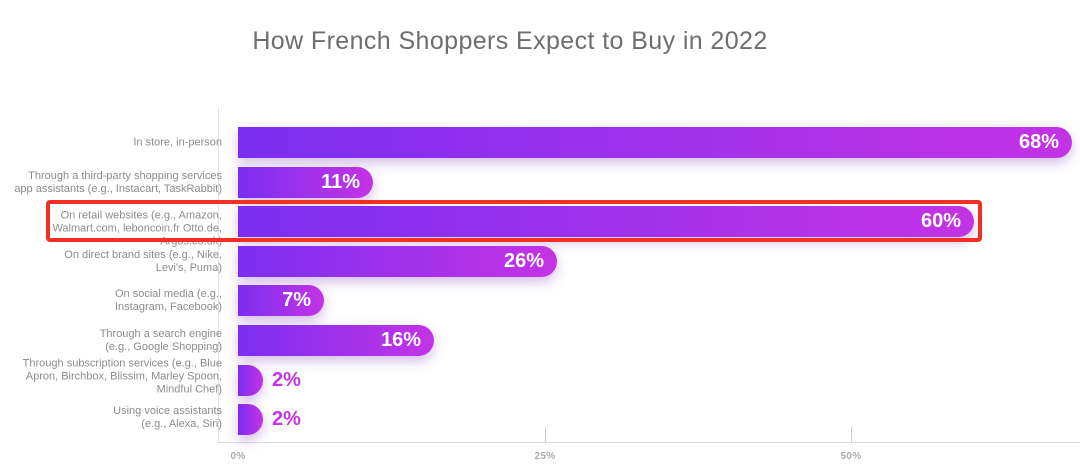 The width and height of the screenshot is (1080, 469). I want to click on bar: 26%, so click(397, 261).